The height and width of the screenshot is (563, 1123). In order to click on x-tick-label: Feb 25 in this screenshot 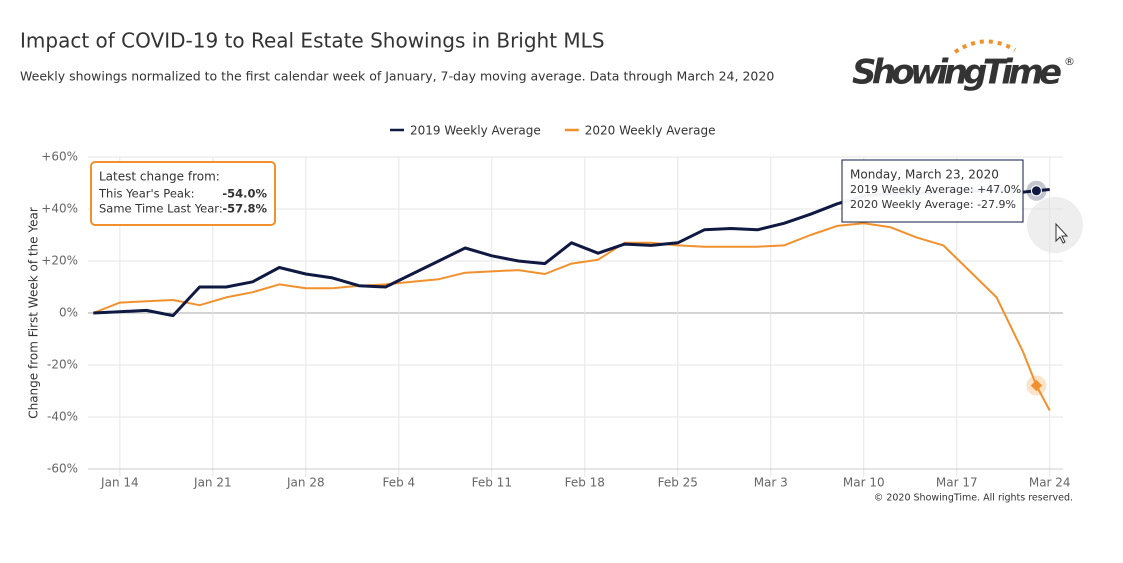, I will do `click(678, 483)`.